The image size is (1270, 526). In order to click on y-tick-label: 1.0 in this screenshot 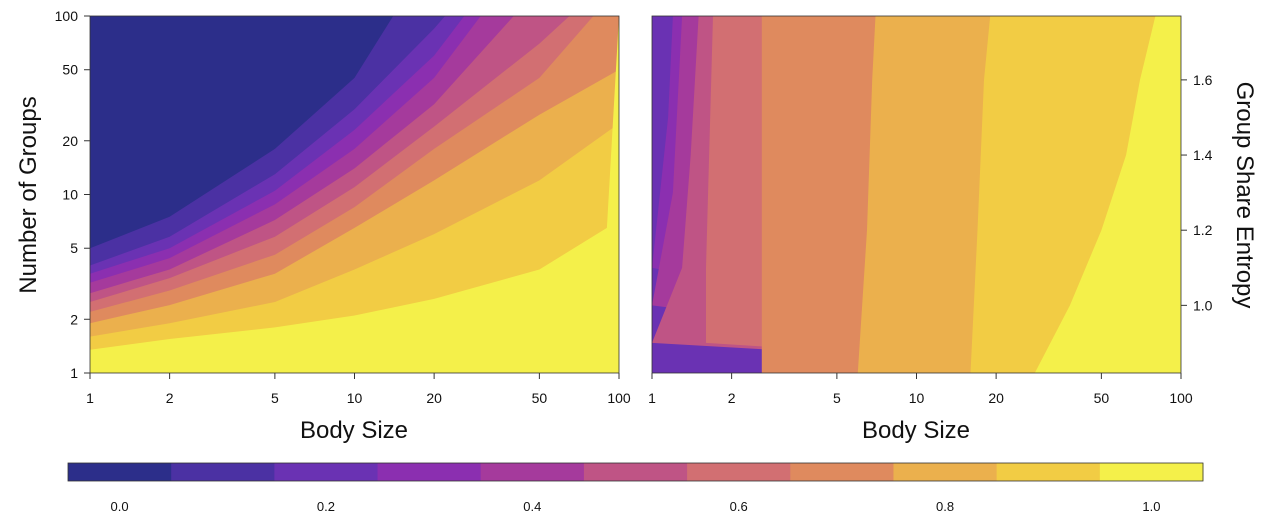, I will do `click(1203, 305)`.